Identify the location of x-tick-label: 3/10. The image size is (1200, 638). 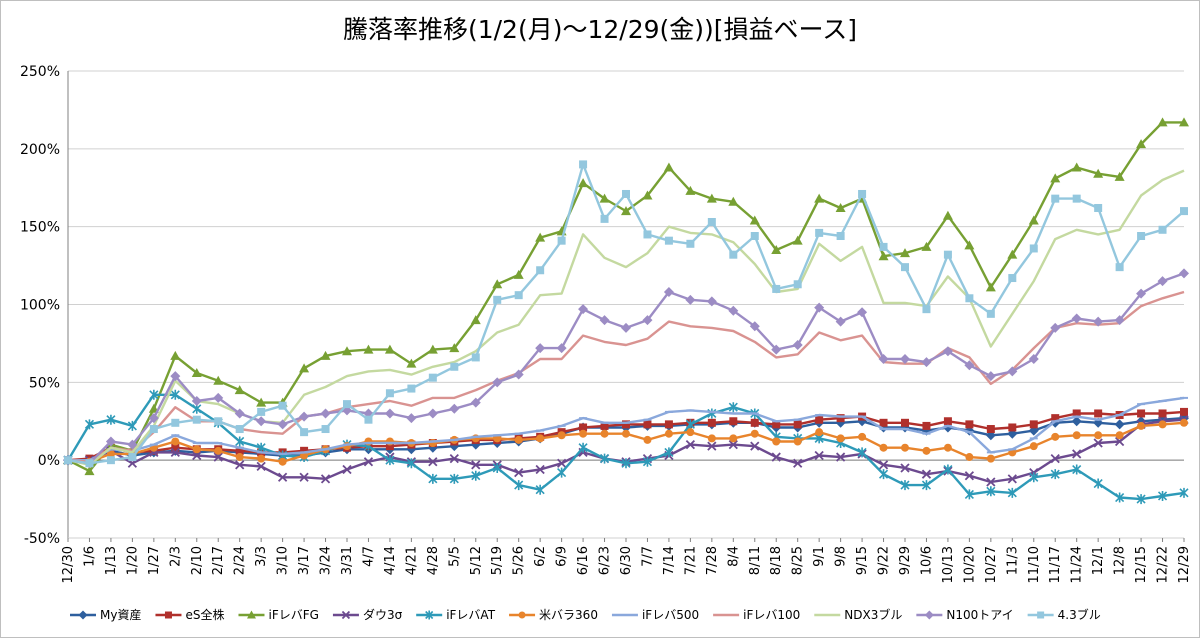
(283, 560).